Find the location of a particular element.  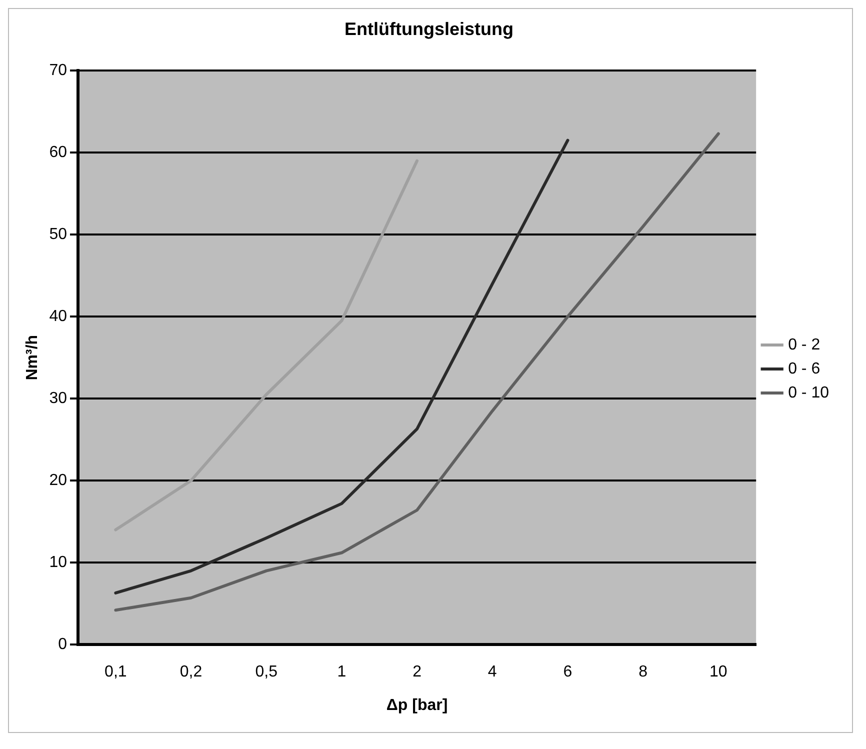

legend-label: 0 - 6 is located at coordinates (804, 369).